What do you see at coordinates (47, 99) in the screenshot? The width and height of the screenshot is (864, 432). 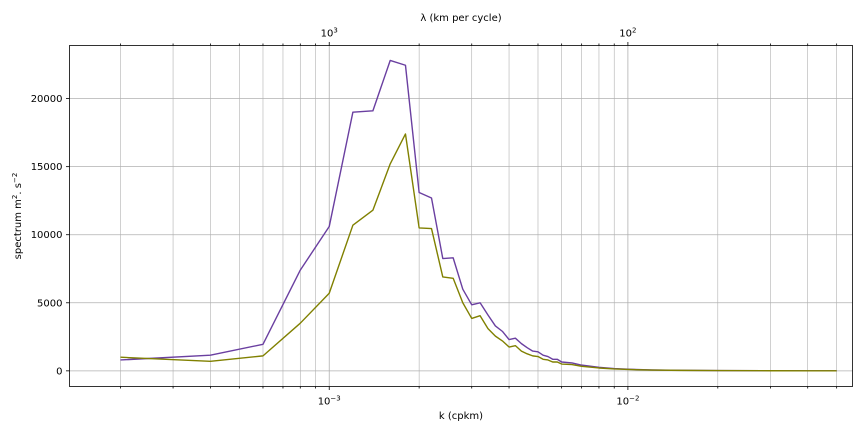 I see `y-tick-label: 20000` at bounding box center [47, 99].